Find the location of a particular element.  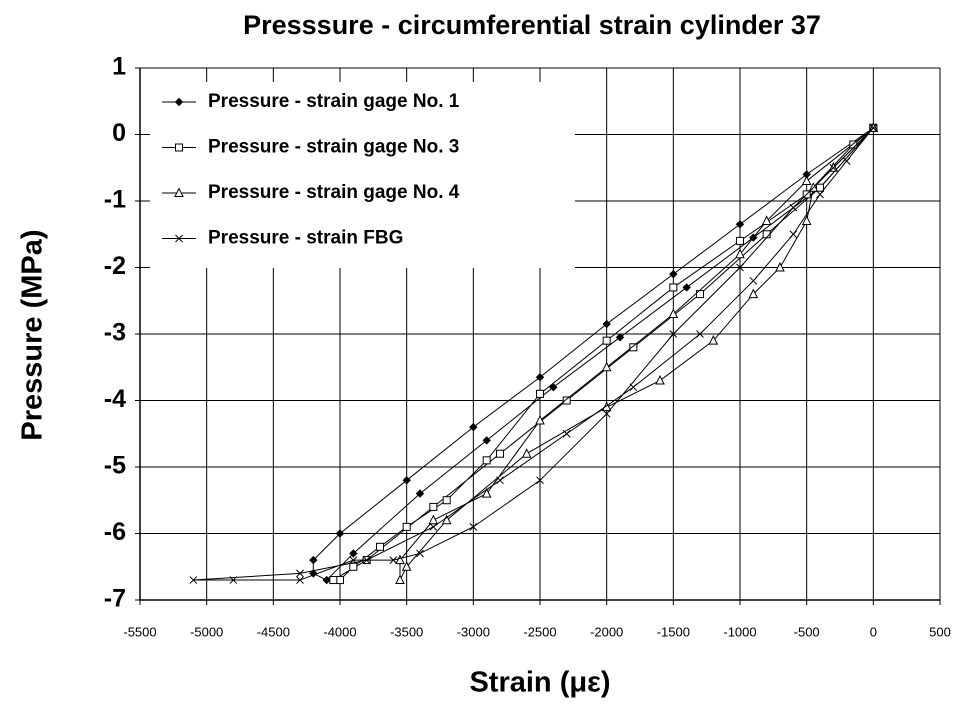

x-tick-label: -4000 is located at coordinates (339, 631).